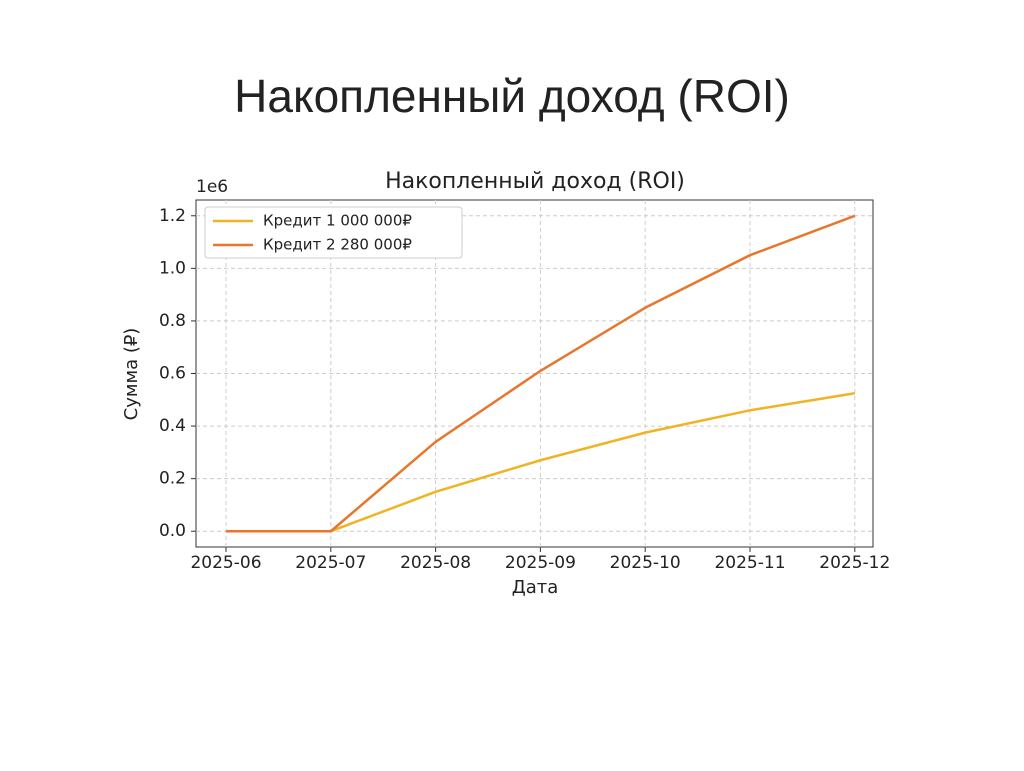 The height and width of the screenshot is (771, 1024). What do you see at coordinates (535, 181) in the screenshot?
I see `chart-title: Накопленный доход (ROI)` at bounding box center [535, 181].